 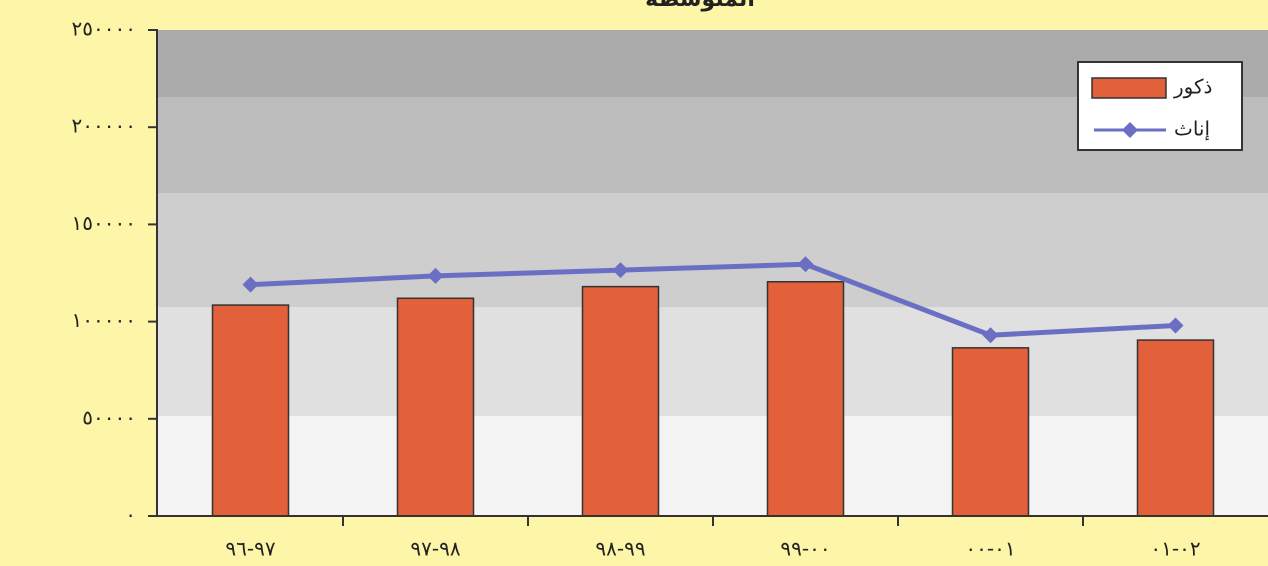 What do you see at coordinates (104, 320) in the screenshot?
I see `y-tick-label: ١٠٠٠٠٠` at bounding box center [104, 320].